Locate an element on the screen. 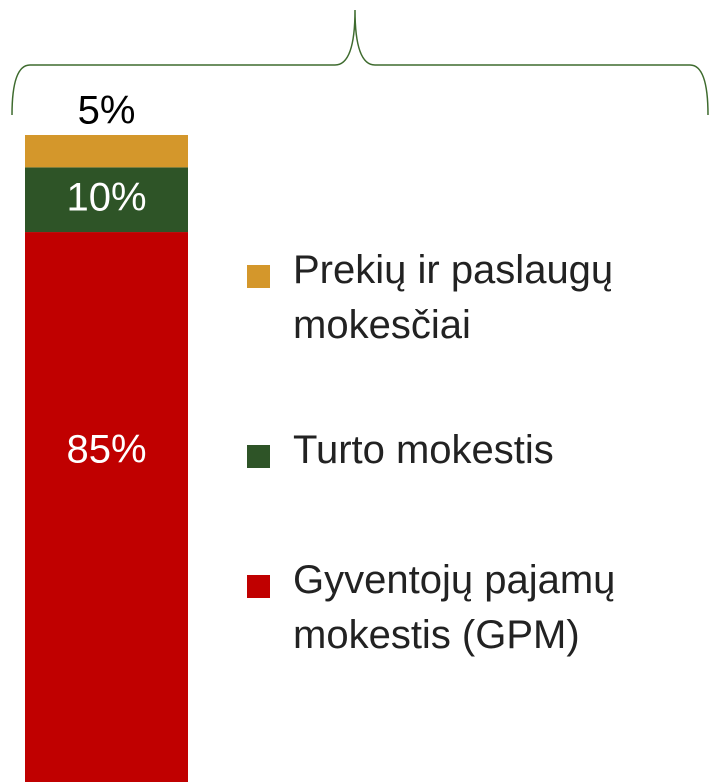  legend-label: Prekių ir paslaugų mokesčiai is located at coordinates (453, 297).